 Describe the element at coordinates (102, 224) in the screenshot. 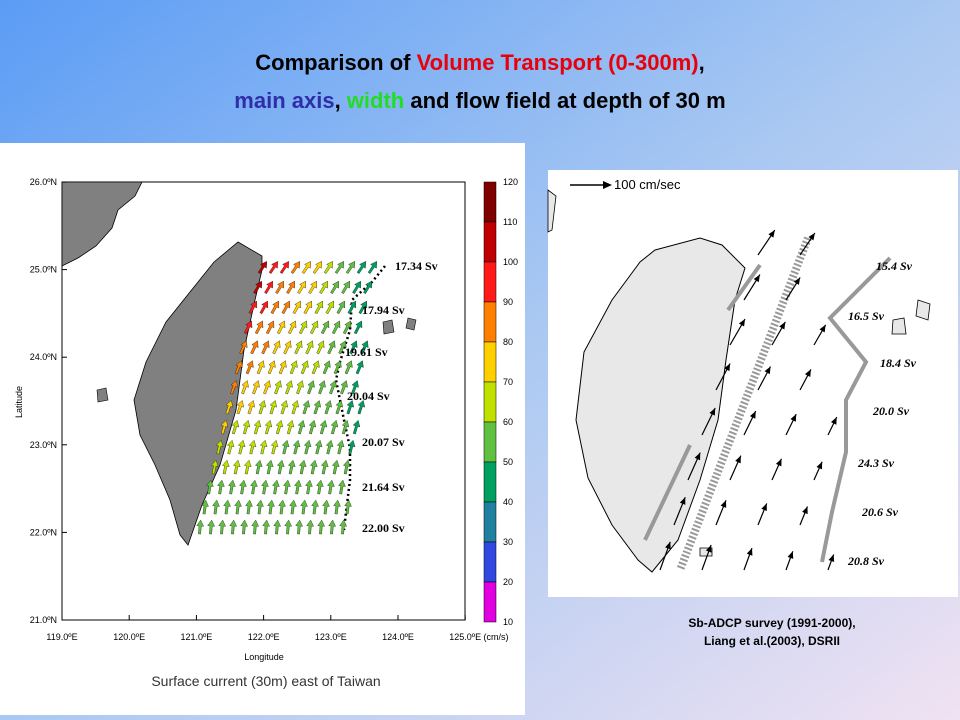

I see `mainland` at that location.